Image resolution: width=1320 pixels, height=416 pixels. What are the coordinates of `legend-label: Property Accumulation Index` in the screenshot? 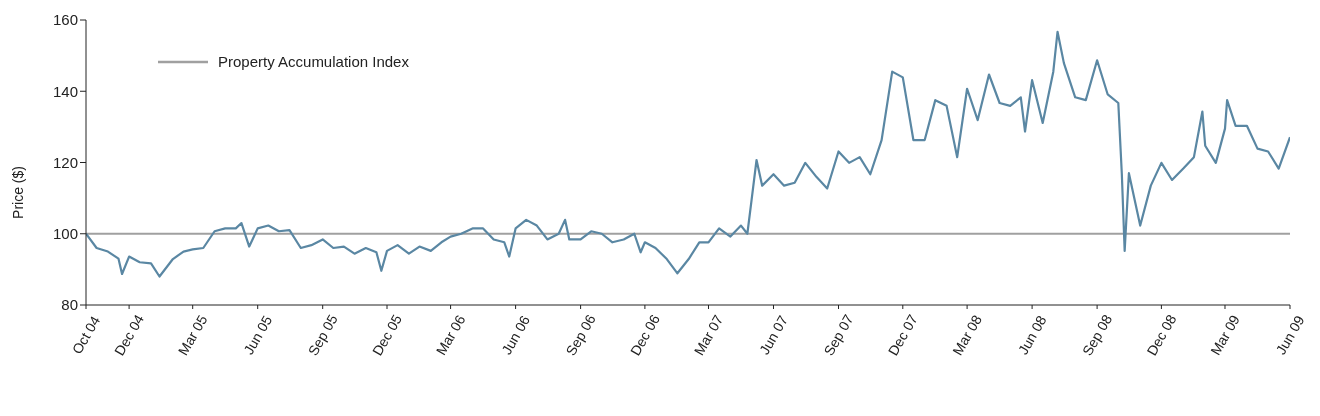 It's located at (313, 61).